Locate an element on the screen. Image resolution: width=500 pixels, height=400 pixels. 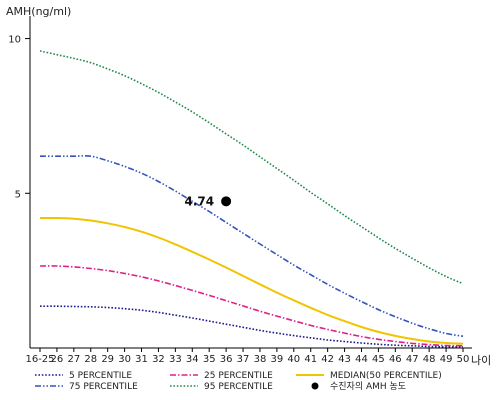
legend-item: 25 PERCENTILE is located at coordinates (221, 376).